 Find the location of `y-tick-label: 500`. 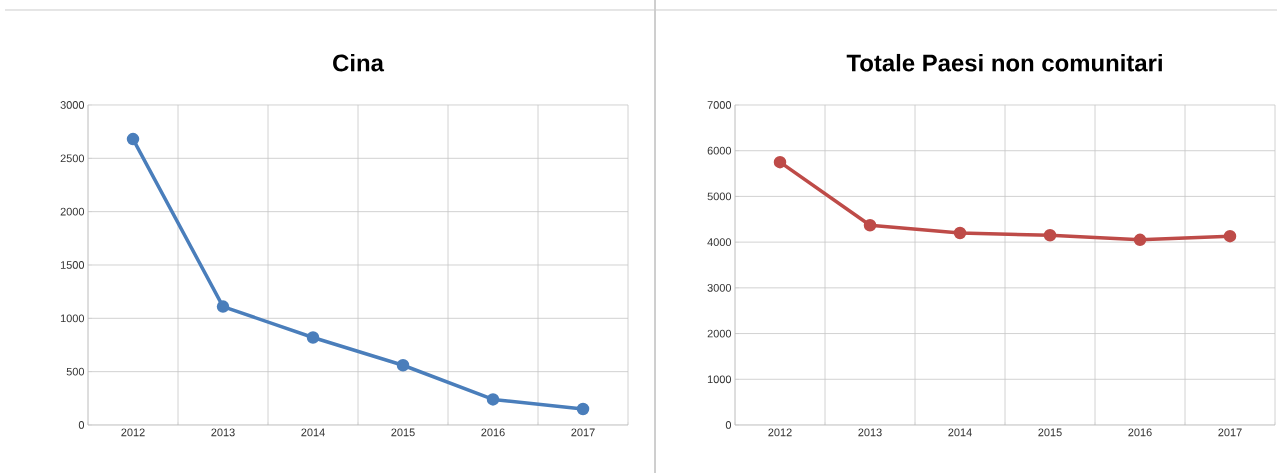

y-tick-label: 500 is located at coordinates (75, 371).